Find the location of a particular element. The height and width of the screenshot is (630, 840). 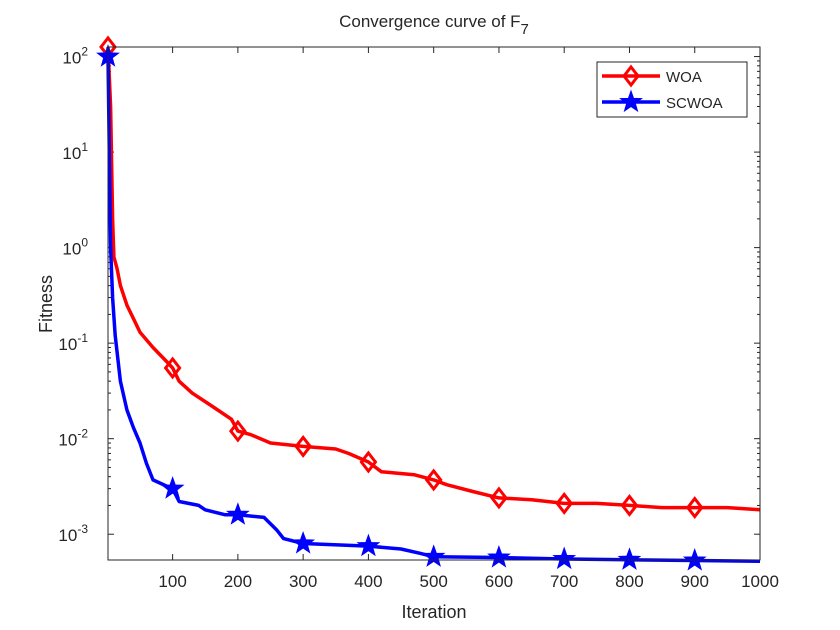

legend-box is located at coordinates (672, 89).